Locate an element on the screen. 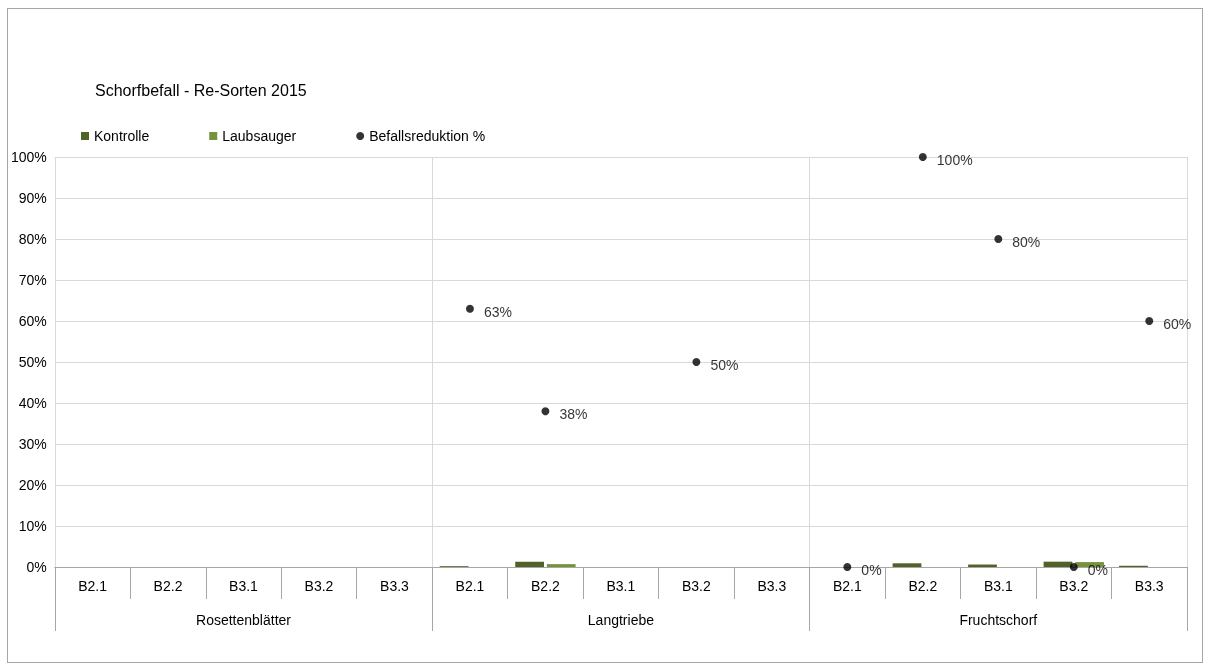 The height and width of the screenshot is (671, 1211). legend-label: Kontrolle is located at coordinates (122, 136).